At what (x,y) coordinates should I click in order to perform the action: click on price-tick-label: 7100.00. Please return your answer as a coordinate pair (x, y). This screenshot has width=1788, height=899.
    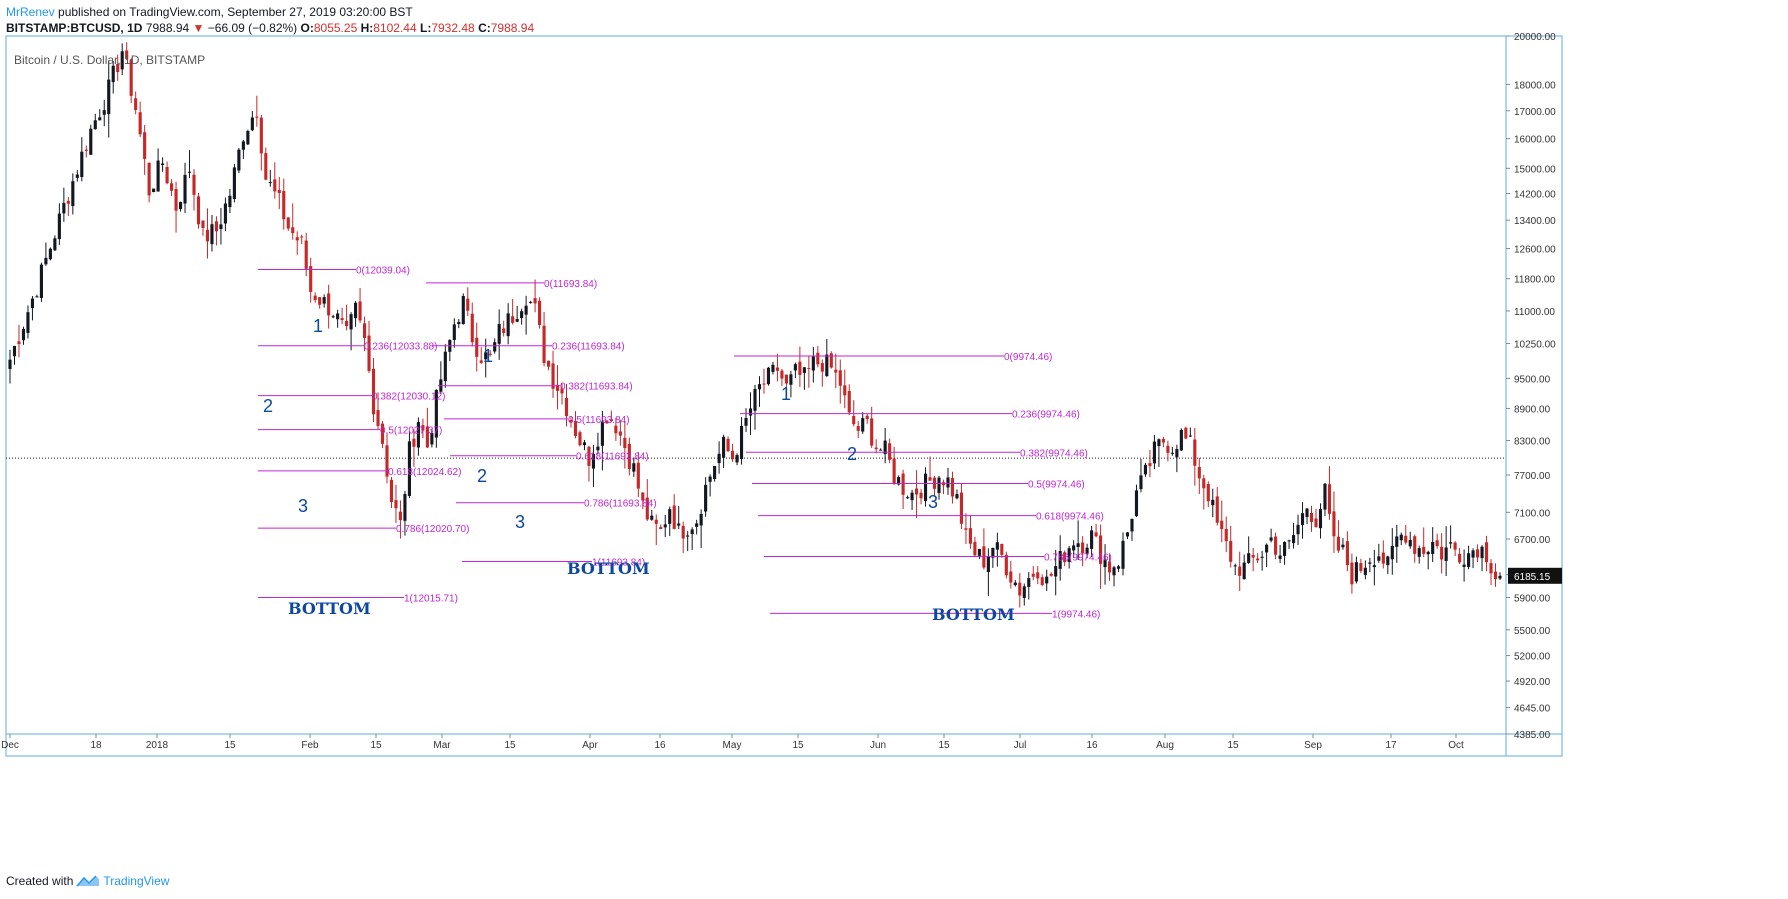
    Looking at the image, I should click on (1532, 513).